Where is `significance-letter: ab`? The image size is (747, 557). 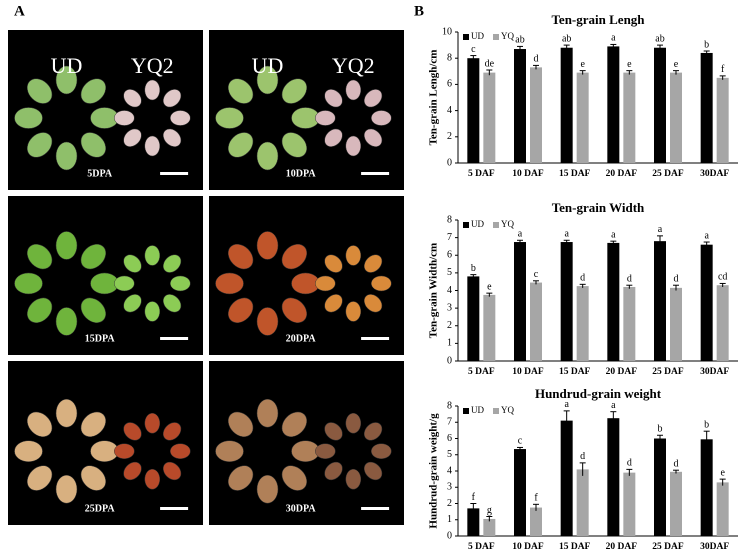 significance-letter: ab is located at coordinates (659, 38).